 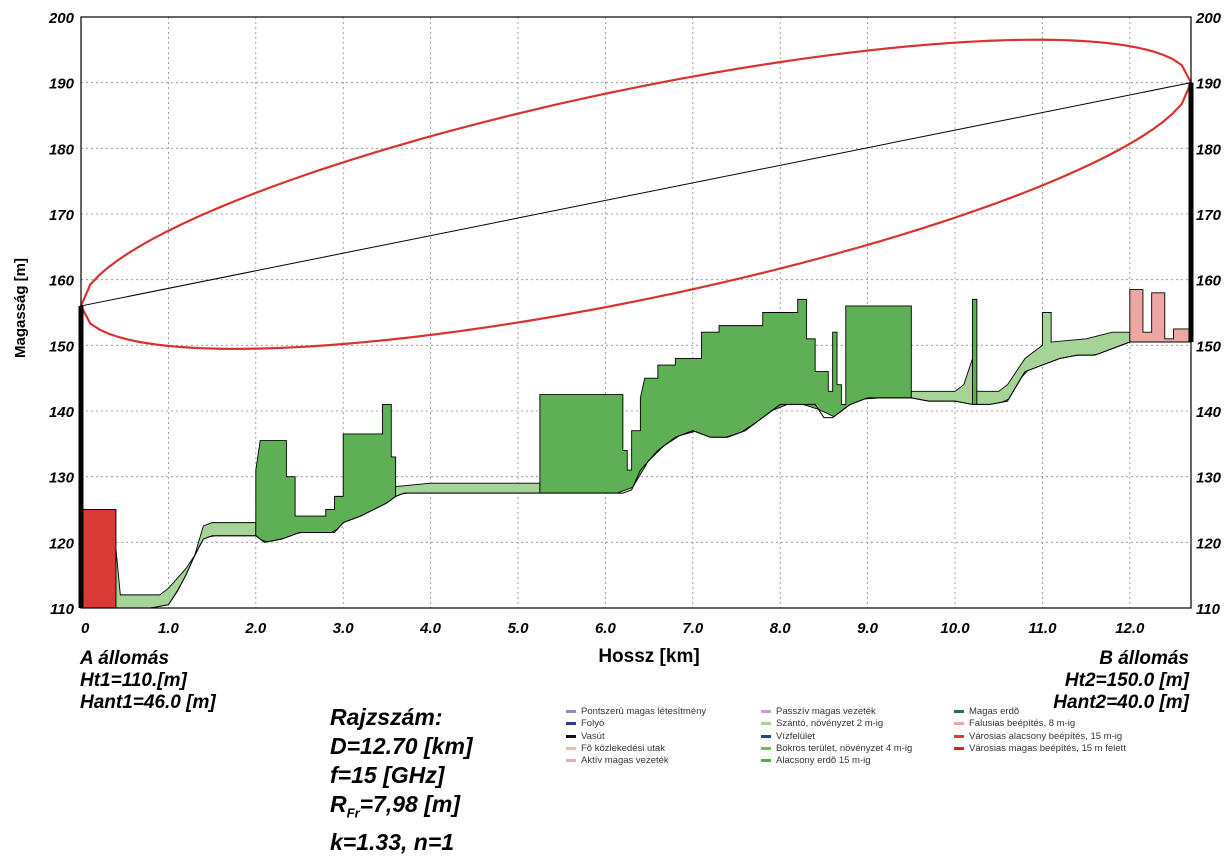 I want to click on x-tick-label-0: 0, so click(x=85, y=628).